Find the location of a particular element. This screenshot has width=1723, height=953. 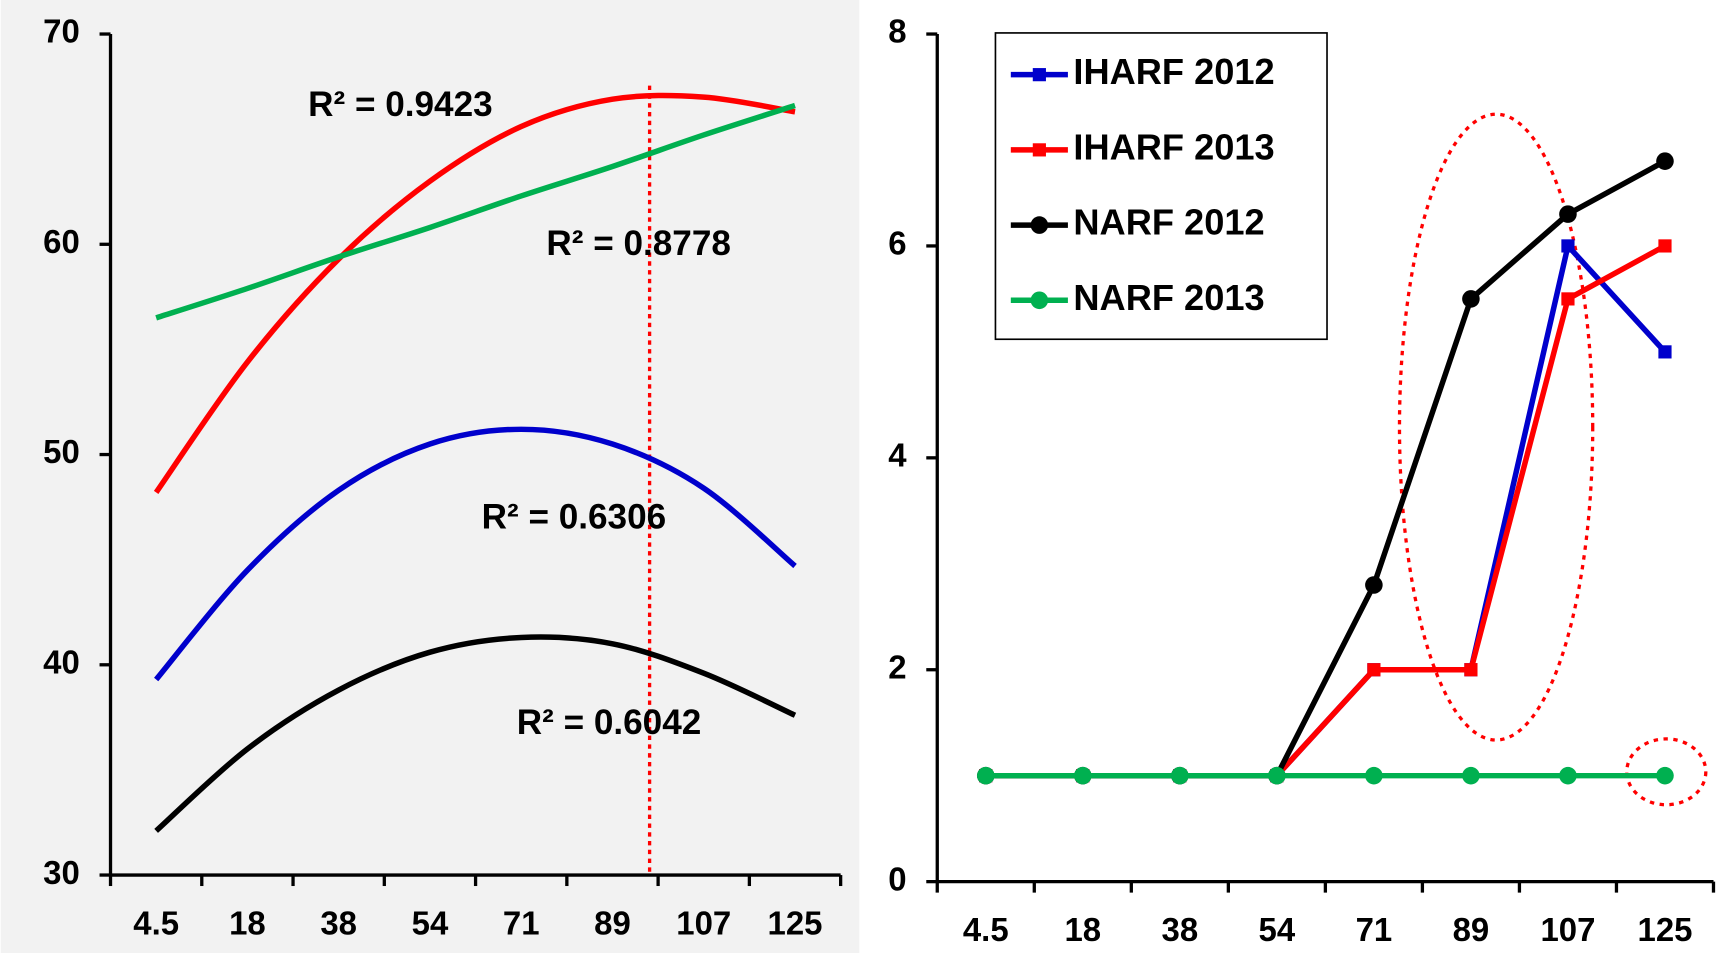

legend-label: NARF 2012 is located at coordinates (1168, 222).